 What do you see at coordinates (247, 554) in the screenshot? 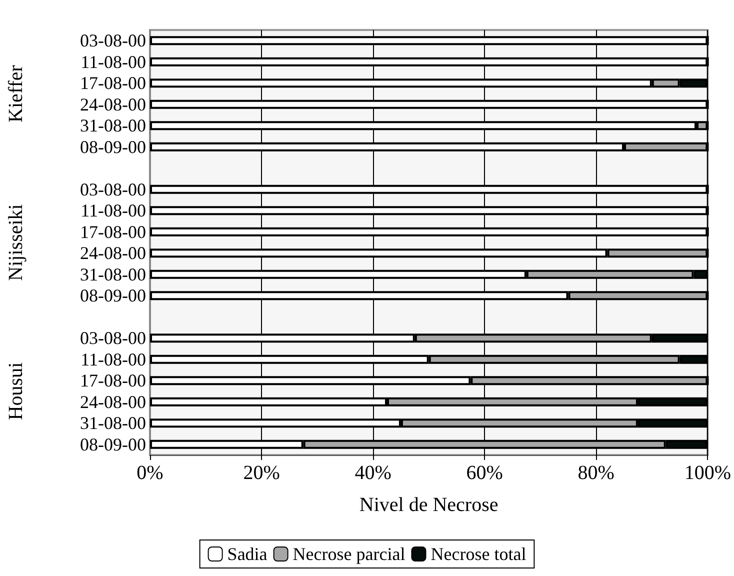
I see `legend-label: Sadia` at bounding box center [247, 554].